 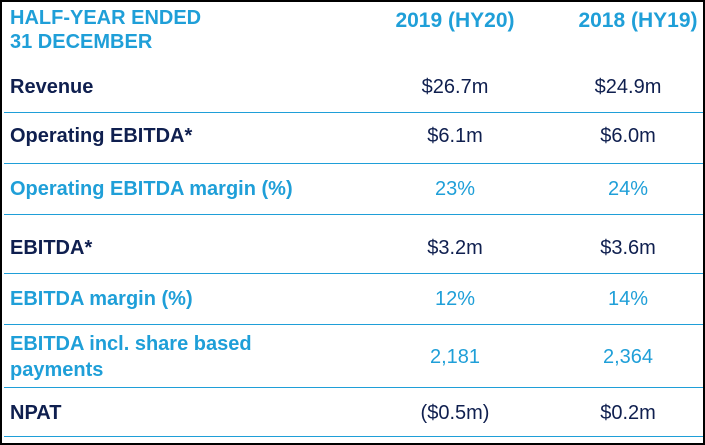 What do you see at coordinates (628, 357) in the screenshot?
I see `value-2018: 2,364` at bounding box center [628, 357].